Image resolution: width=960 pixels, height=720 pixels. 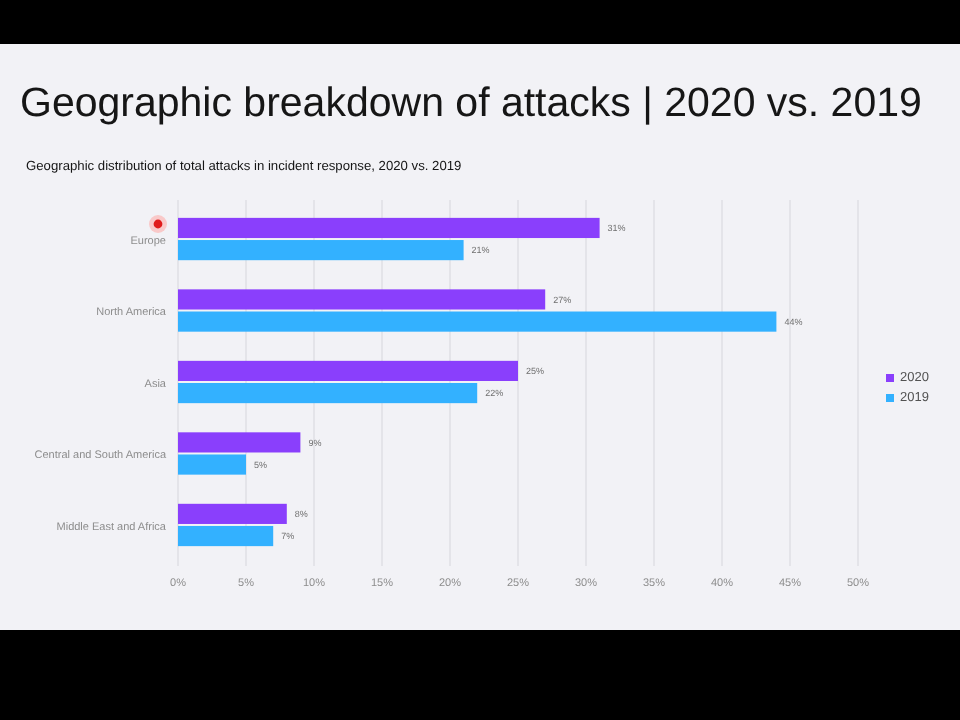 What do you see at coordinates (471, 103) in the screenshot?
I see `chart-title: Geographic breakdown of attacks | 2020 vs. 2019` at bounding box center [471, 103].